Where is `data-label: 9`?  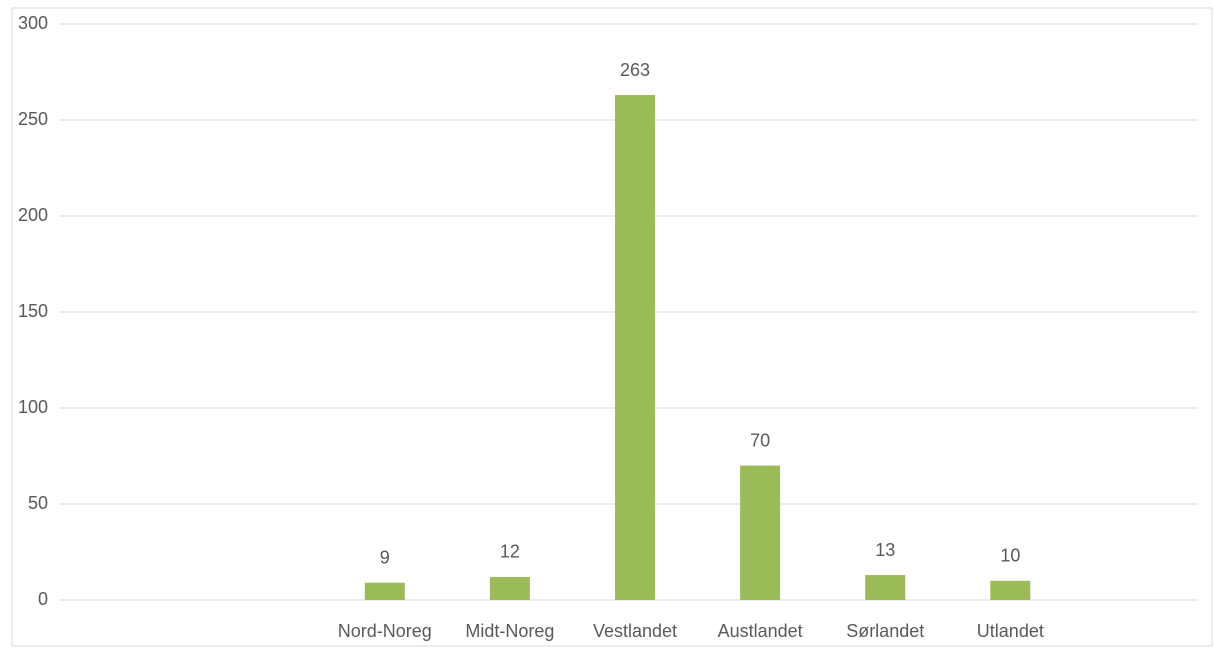 data-label: 9 is located at coordinates (385, 557).